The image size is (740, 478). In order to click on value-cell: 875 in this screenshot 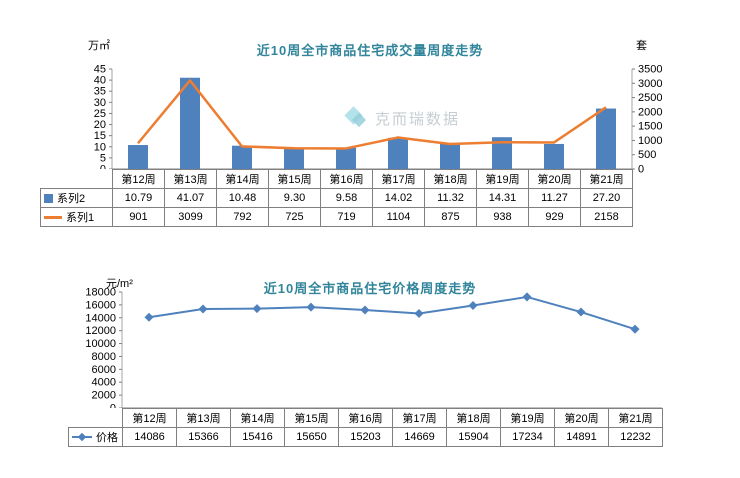, I will do `click(450, 217)`.